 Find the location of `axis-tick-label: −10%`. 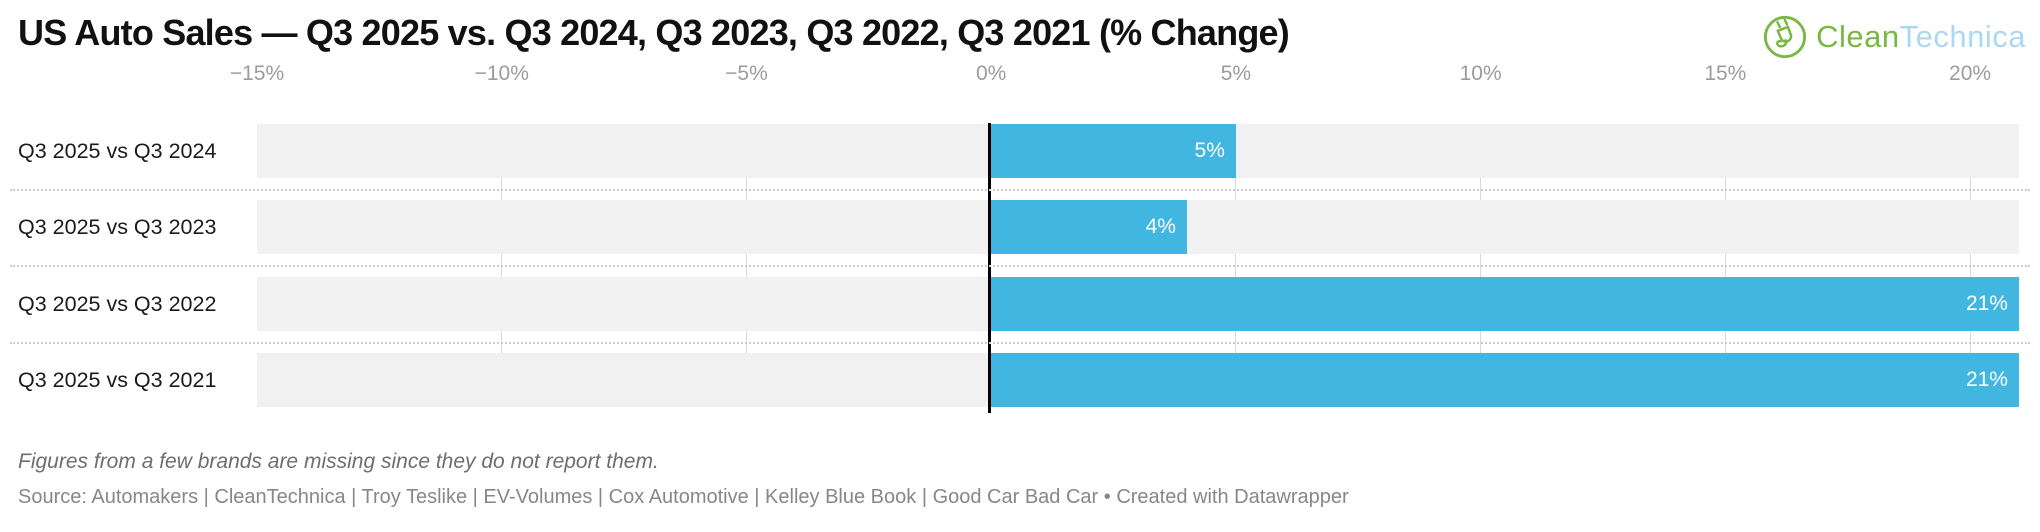

axis-tick-label: −10% is located at coordinates (501, 73).